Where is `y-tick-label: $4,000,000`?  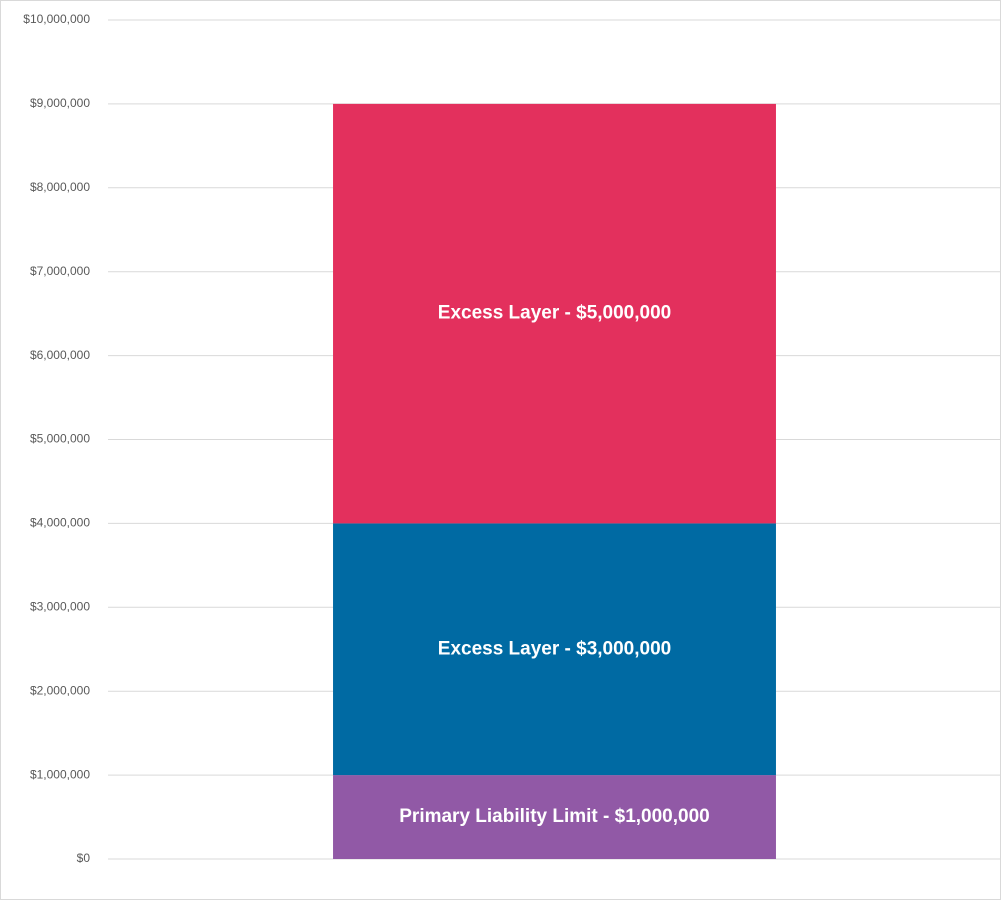
y-tick-label: $4,000,000 is located at coordinates (60, 523).